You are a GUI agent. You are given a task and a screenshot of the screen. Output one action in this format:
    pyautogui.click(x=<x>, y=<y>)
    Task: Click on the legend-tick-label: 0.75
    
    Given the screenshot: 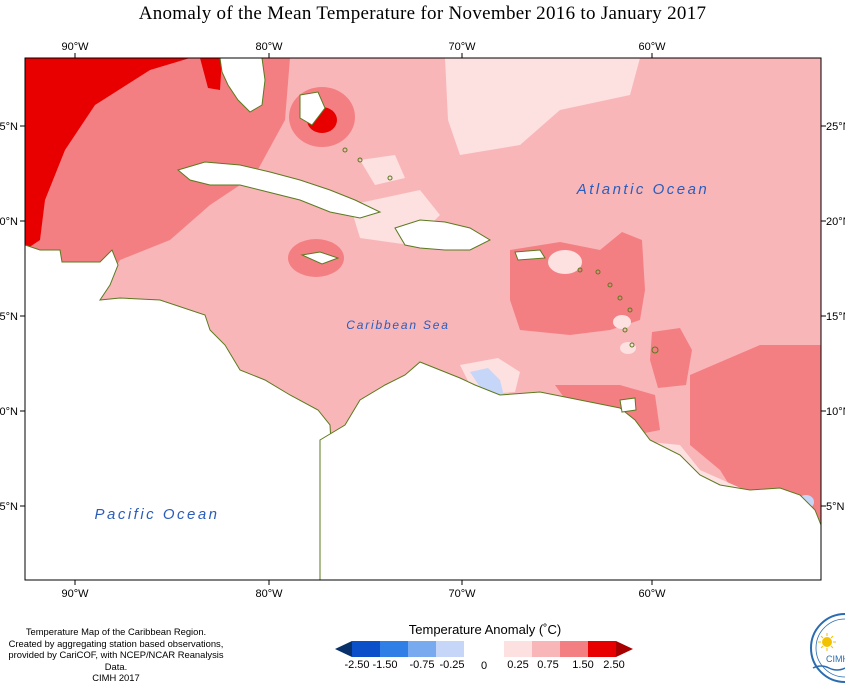 What is the action you would take?
    pyautogui.click(x=547, y=665)
    